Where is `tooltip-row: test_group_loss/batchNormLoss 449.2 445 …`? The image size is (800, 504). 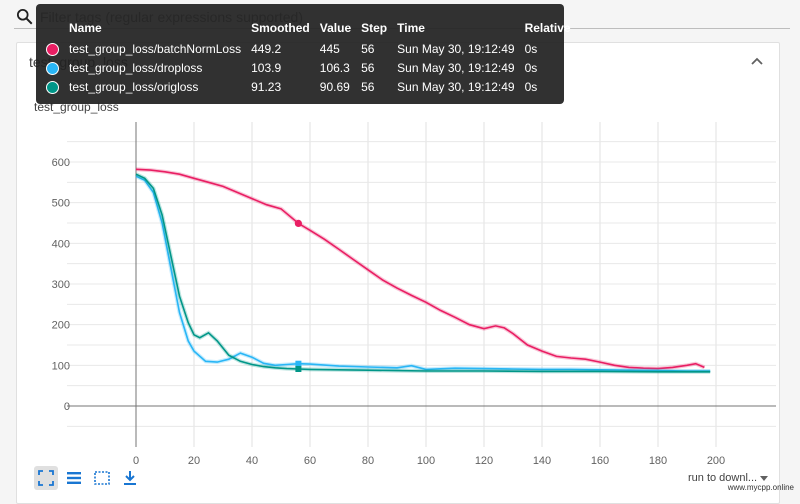 tooltip-row: test_group_loss/batchNormLoss 449.2 445 … is located at coordinates (309, 48).